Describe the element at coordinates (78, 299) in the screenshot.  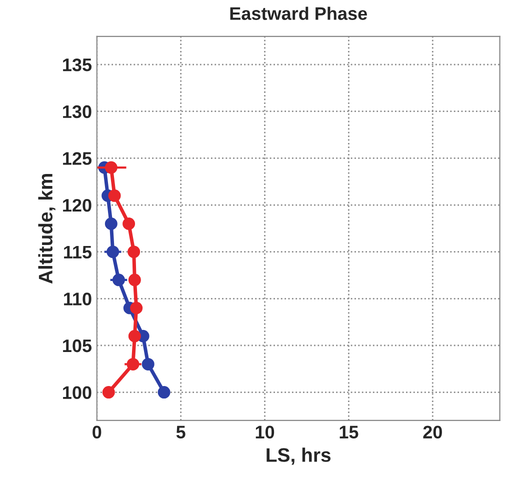
I see `y-tick-label: 110` at that location.